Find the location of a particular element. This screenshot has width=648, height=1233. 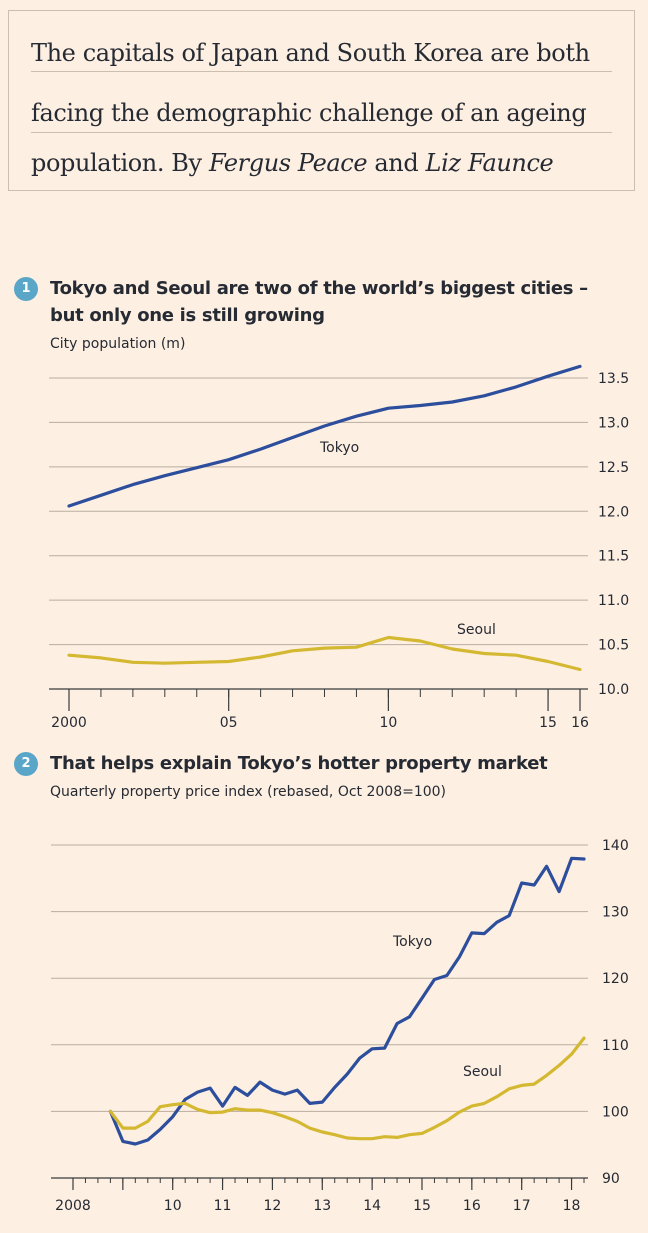

y-tick-label: 90 is located at coordinates (611, 1179).